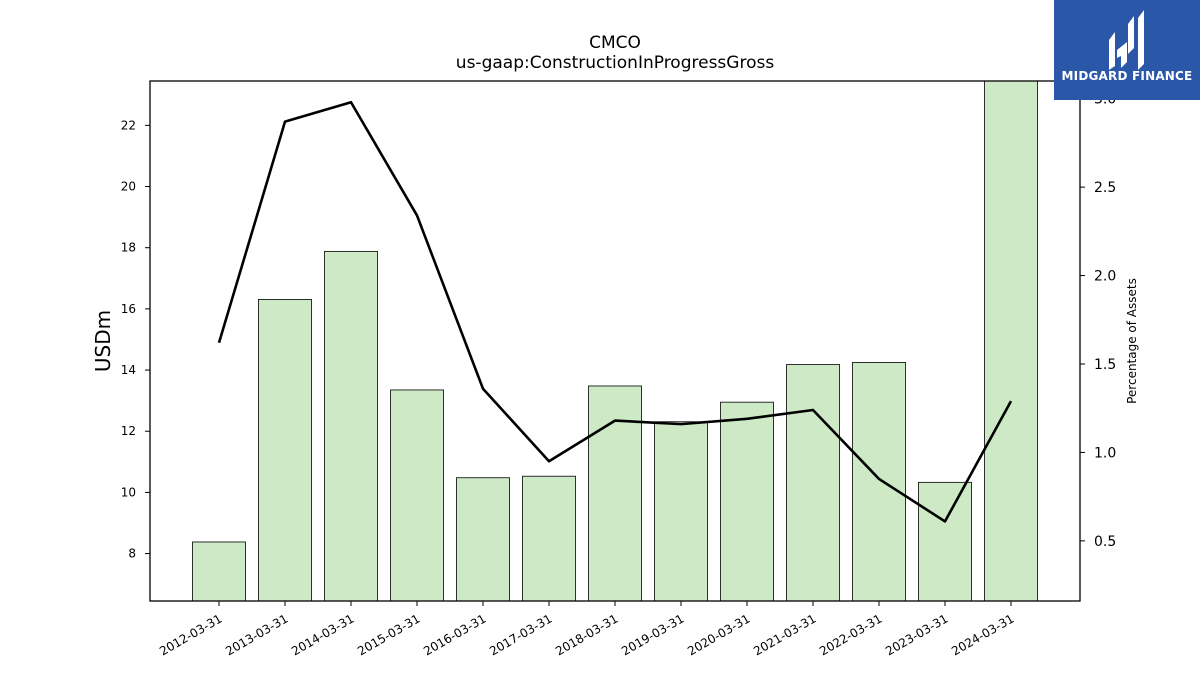  What do you see at coordinates (1105, 188) in the screenshot?
I see `y2-tick-label: 2.5` at bounding box center [1105, 188].